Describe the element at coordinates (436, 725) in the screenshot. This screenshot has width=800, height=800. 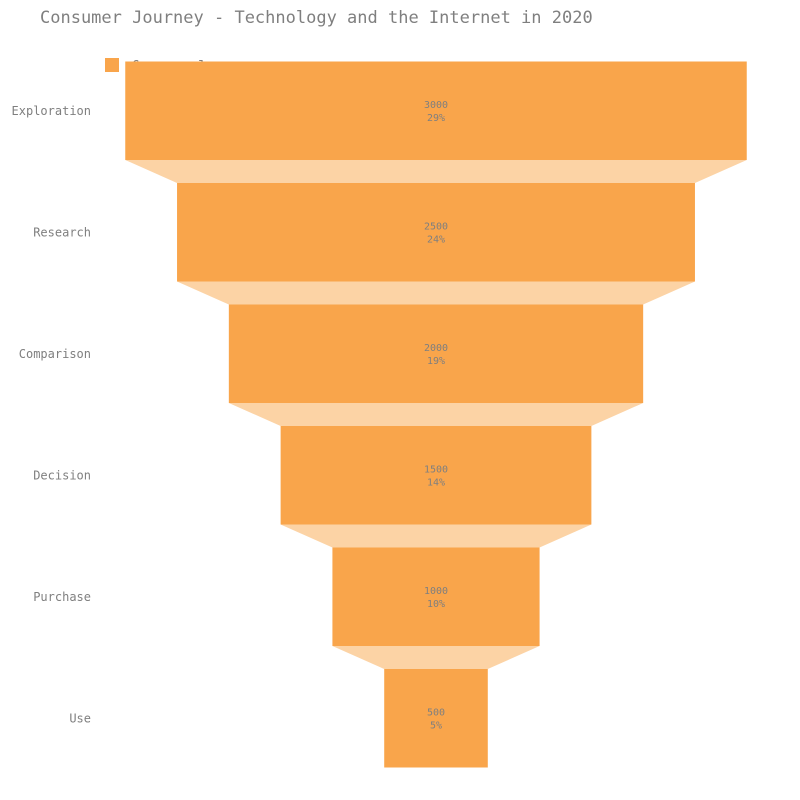
I see `percent-label: 5%` at that location.